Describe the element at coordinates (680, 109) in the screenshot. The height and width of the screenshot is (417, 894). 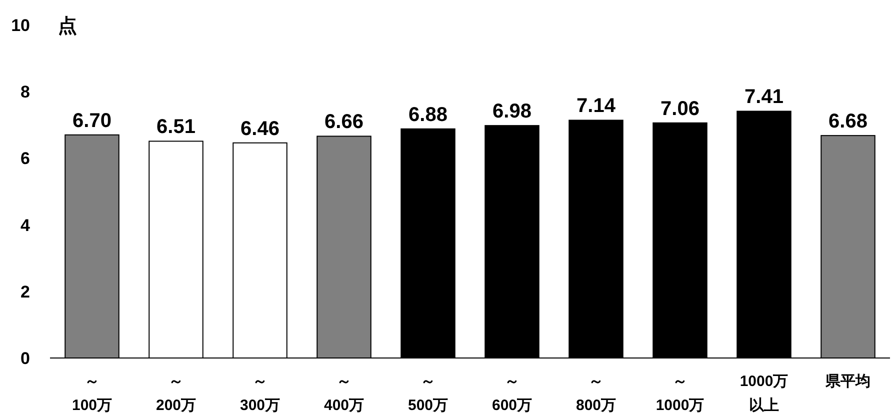
I see `data-label: 7.06` at that location.